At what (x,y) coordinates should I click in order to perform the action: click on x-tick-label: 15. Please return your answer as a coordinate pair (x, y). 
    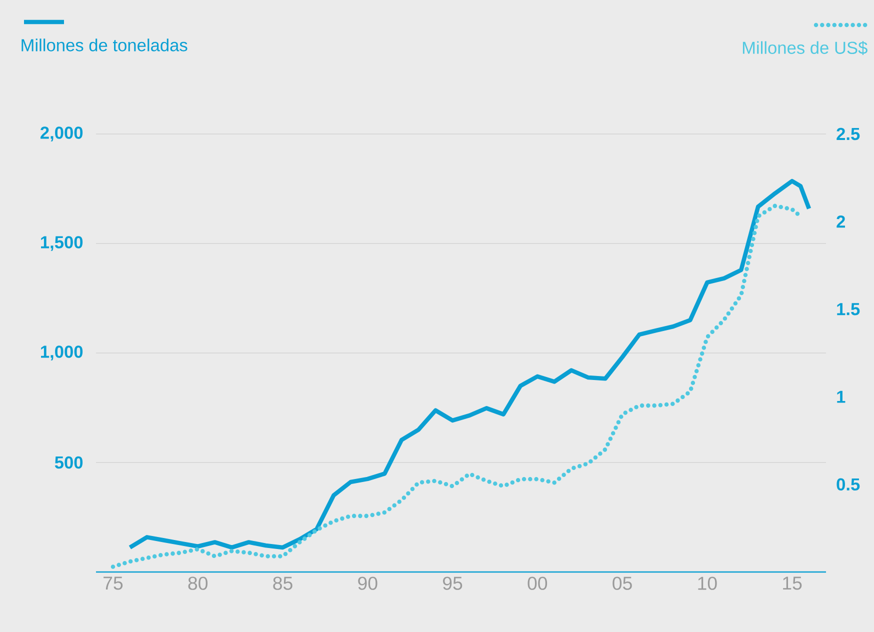
    Looking at the image, I should click on (792, 583).